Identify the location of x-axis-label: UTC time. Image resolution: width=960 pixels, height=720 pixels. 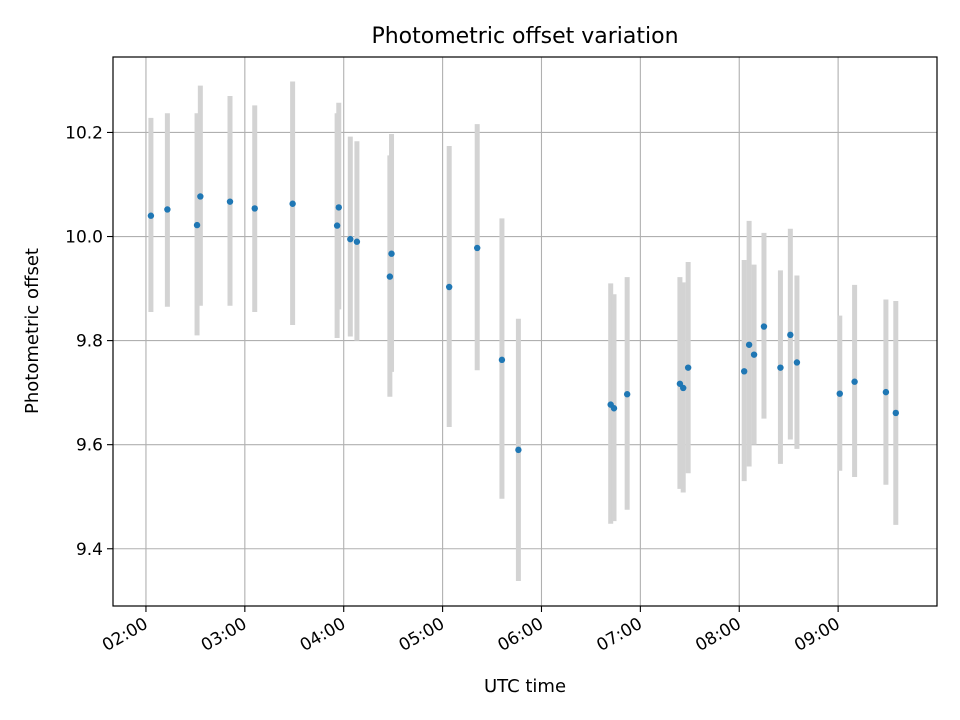
(525, 686).